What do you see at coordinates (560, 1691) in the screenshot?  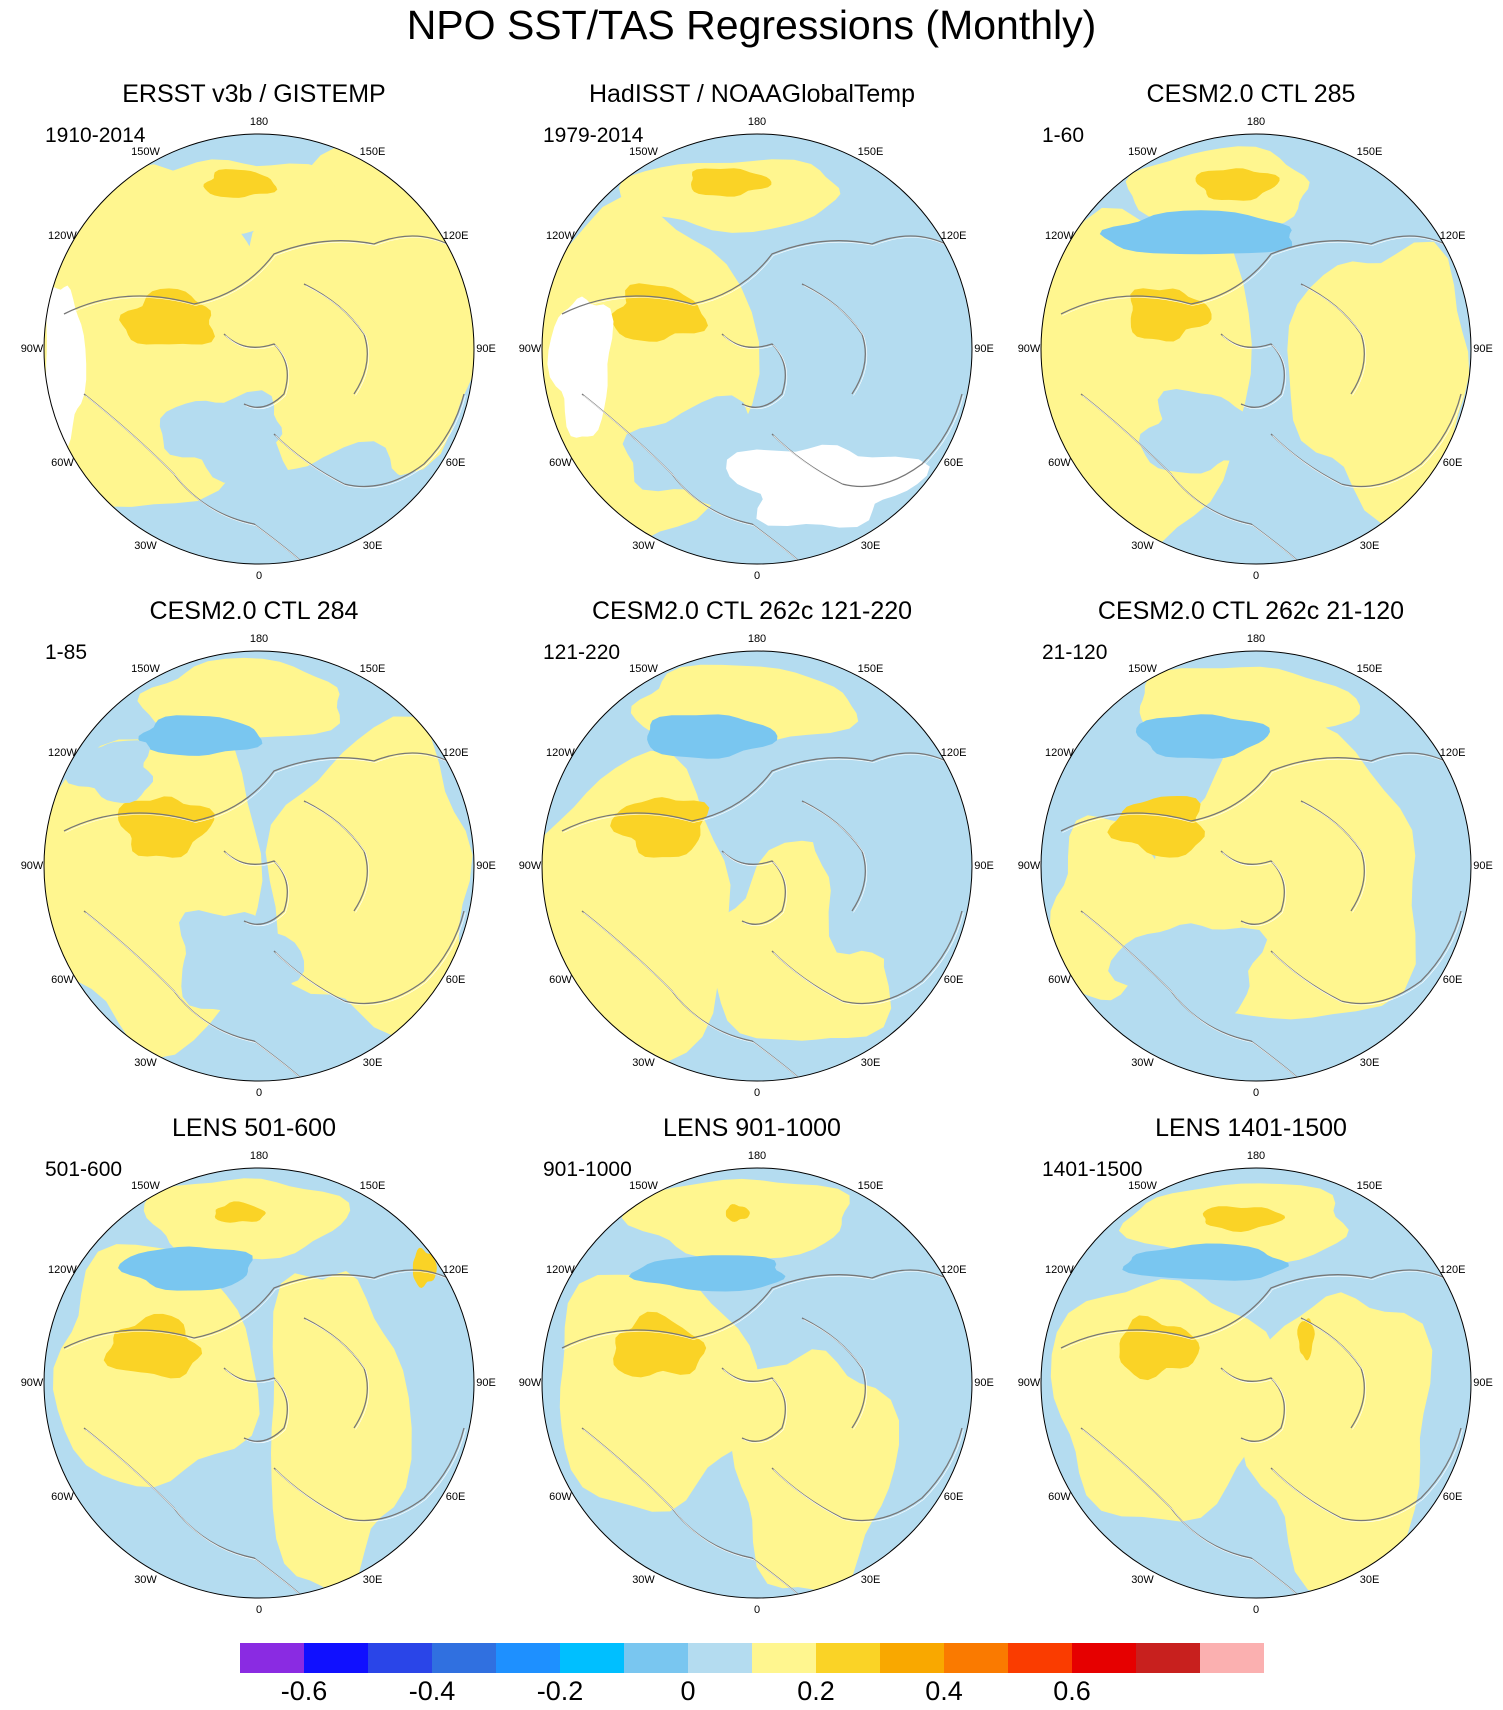 I see `colorbar-tick-label: -0.2` at bounding box center [560, 1691].